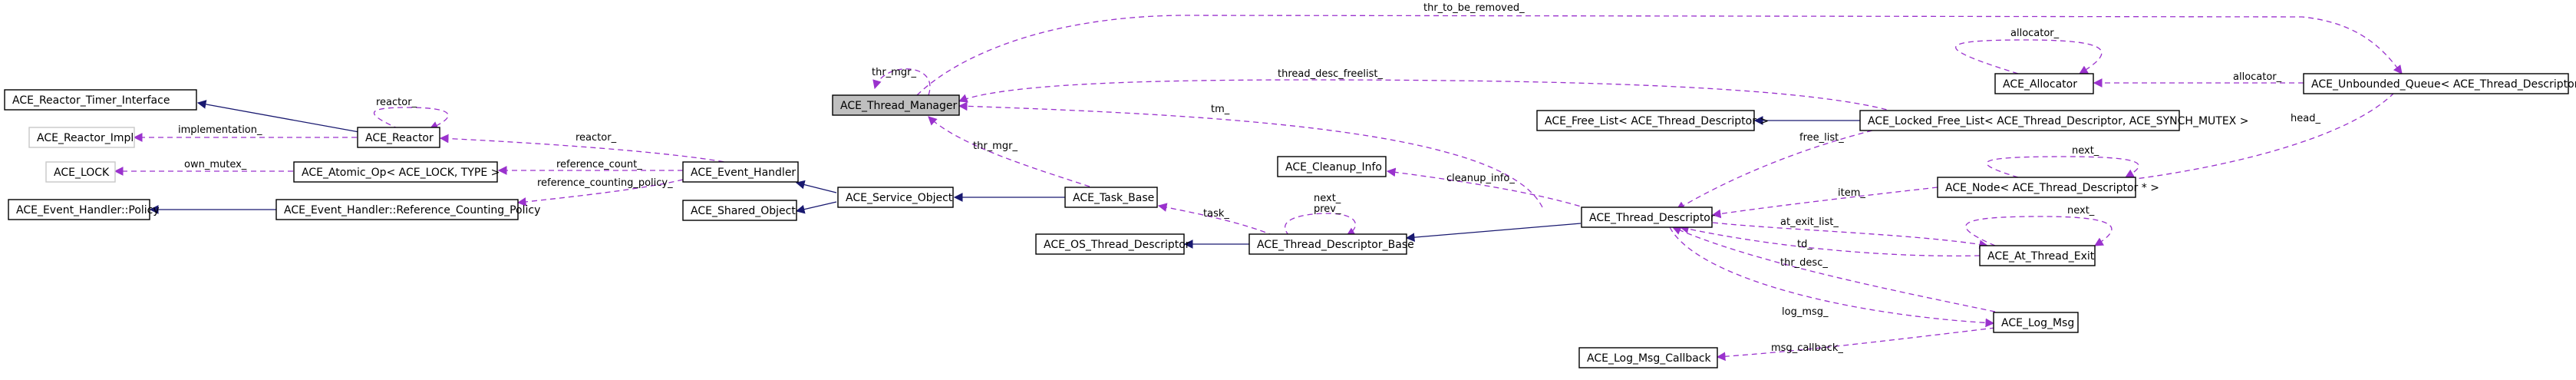 This screenshot has width=2576, height=380. Describe the element at coordinates (1652, 218) in the screenshot. I see `svg-text: ACE_Thread_Descriptor` at that location.